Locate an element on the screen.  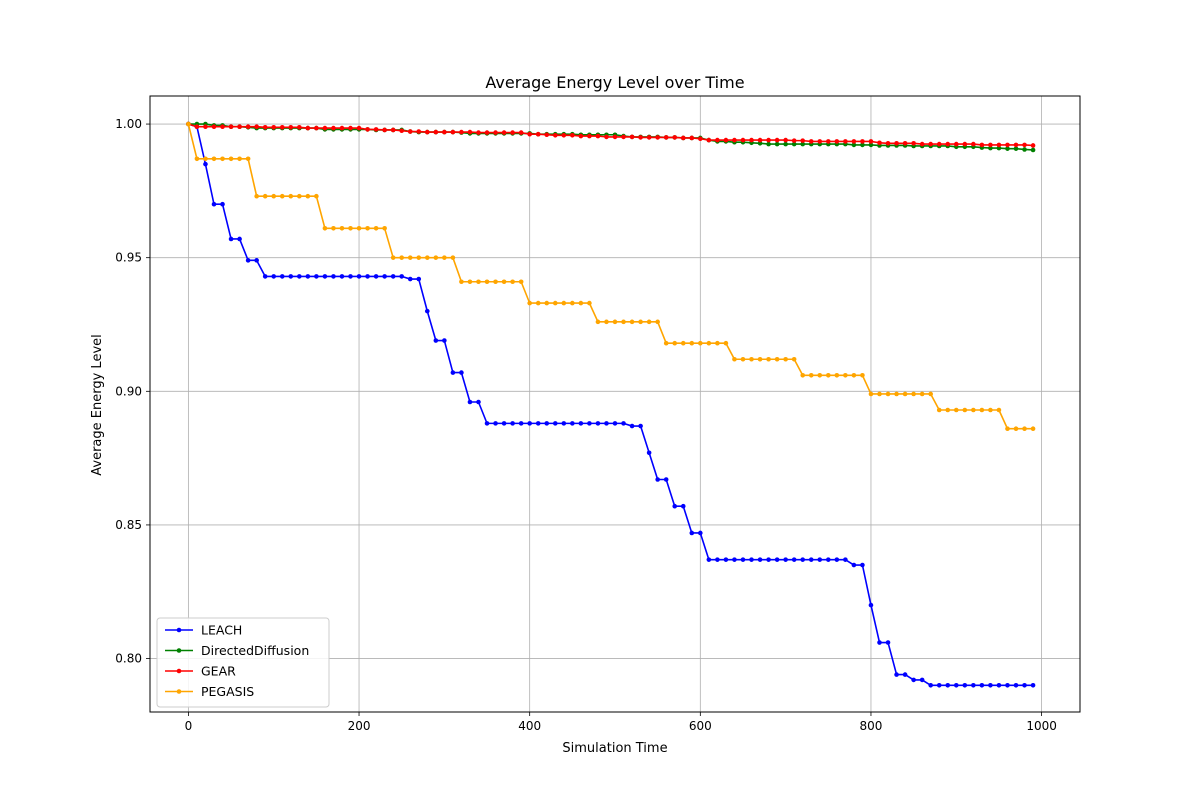
legend-label: DirectedDiffusion is located at coordinates (255, 650).